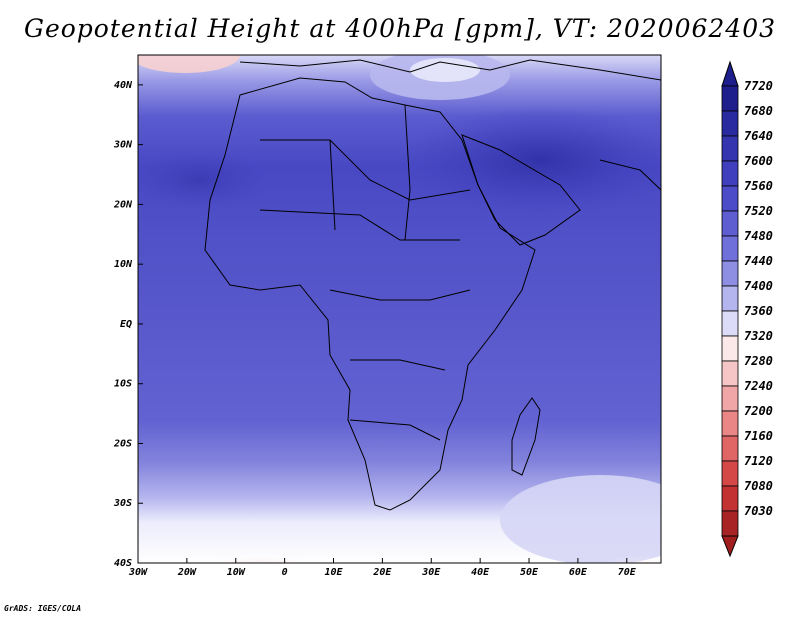  Describe the element at coordinates (758, 386) in the screenshot. I see `colorbar-label: 7240` at that location.